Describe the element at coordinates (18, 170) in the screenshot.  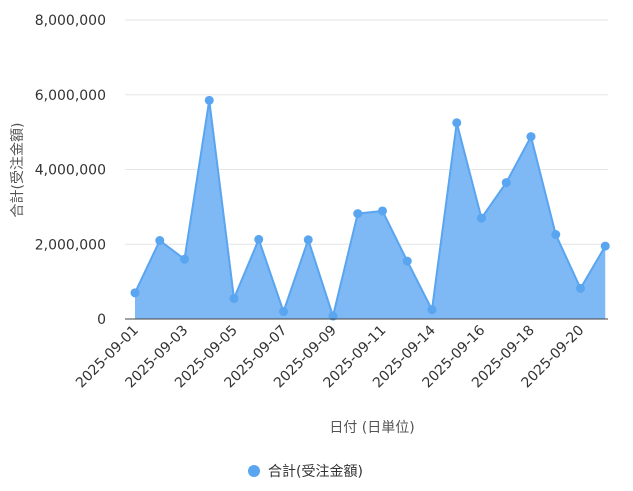
I see `y-axis-title: 合計(受注金額)` at that location.